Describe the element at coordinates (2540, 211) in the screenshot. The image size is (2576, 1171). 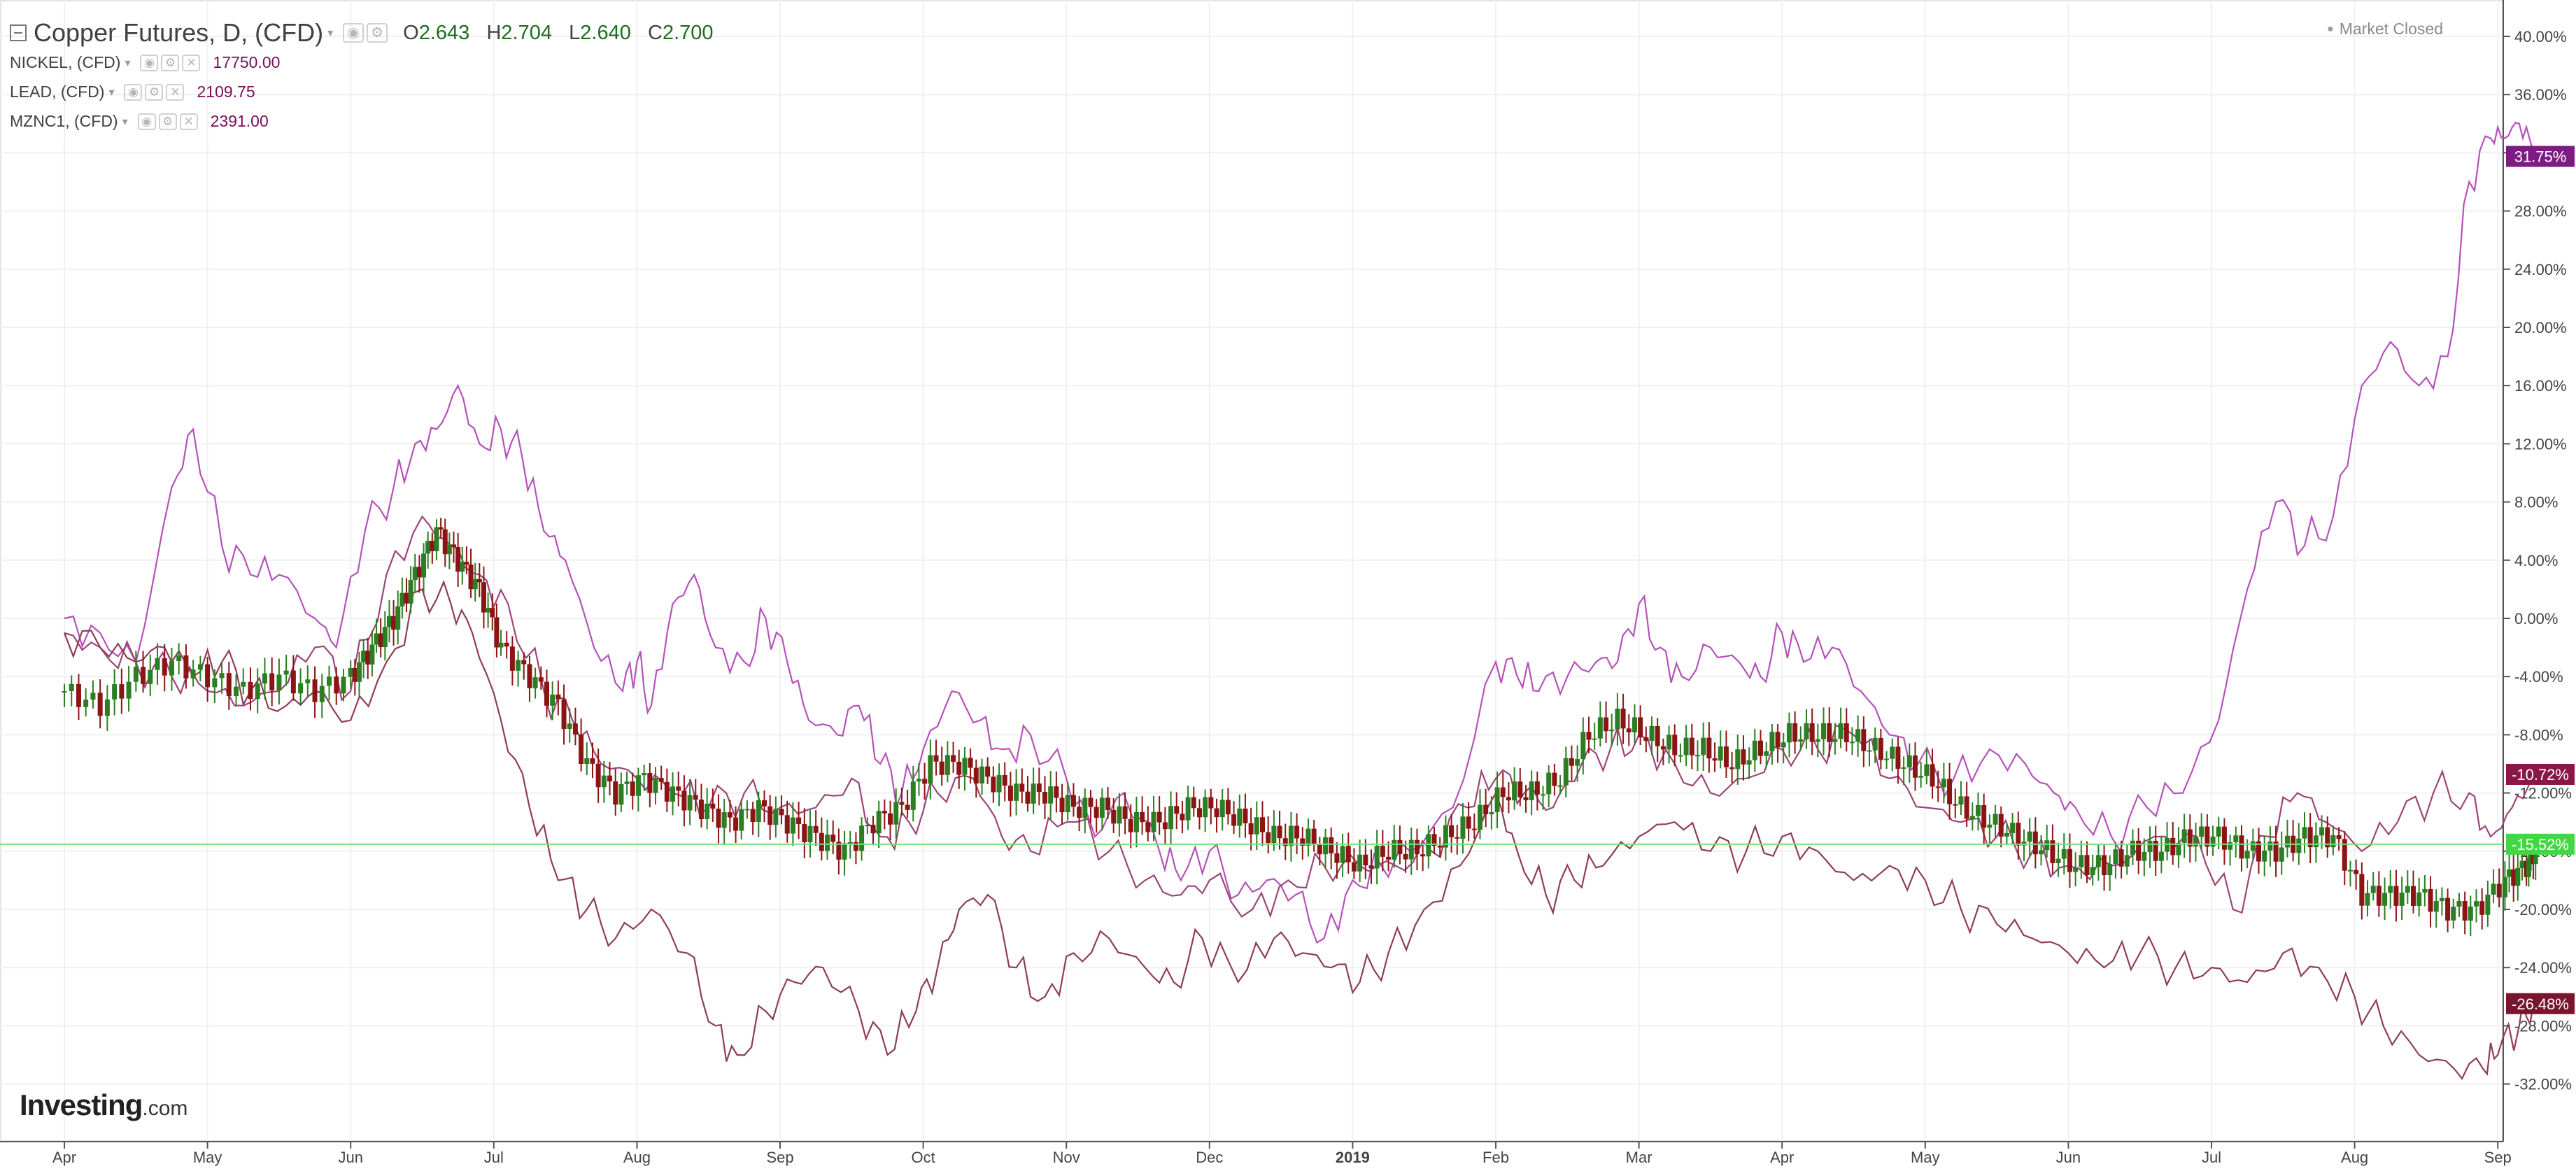
I see `y-tick-label: 28.00%` at that location.